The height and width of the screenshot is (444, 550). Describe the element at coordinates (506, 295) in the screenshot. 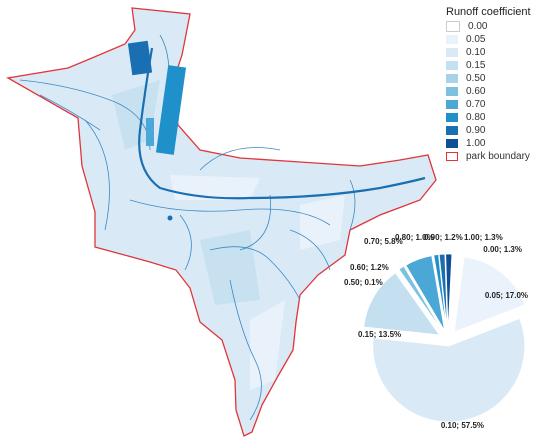

I see `pie-slice-label: 0.05; 17.0%` at that location.